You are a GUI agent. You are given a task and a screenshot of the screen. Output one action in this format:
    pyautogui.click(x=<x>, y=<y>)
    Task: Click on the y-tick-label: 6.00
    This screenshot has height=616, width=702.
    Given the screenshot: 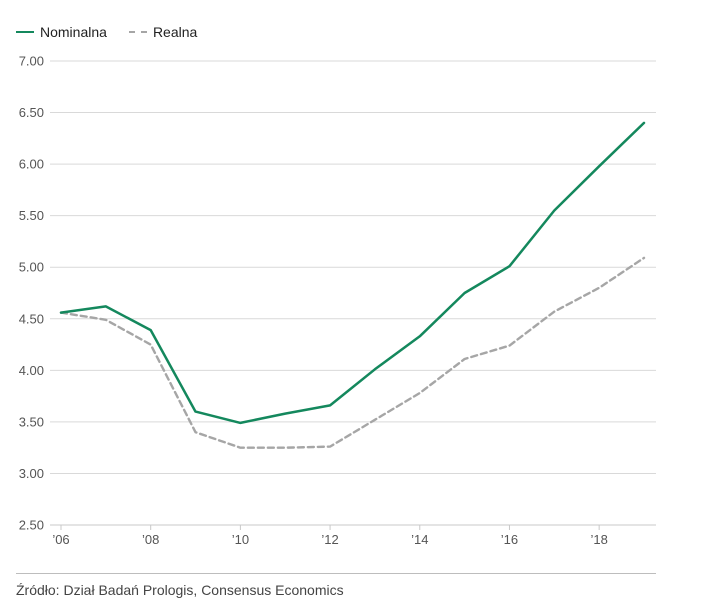 What is the action you would take?
    pyautogui.click(x=31, y=164)
    